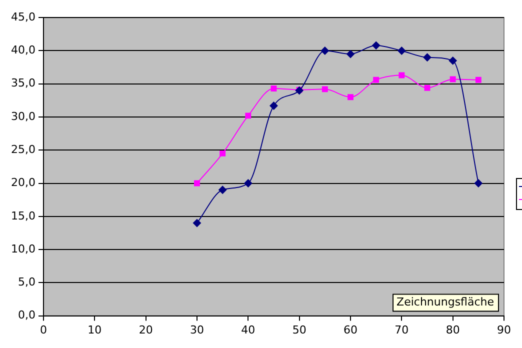 This screenshot has height=348, width=522. What do you see at coordinates (504, 329) in the screenshot?
I see `x-tick-label: 90` at bounding box center [504, 329].